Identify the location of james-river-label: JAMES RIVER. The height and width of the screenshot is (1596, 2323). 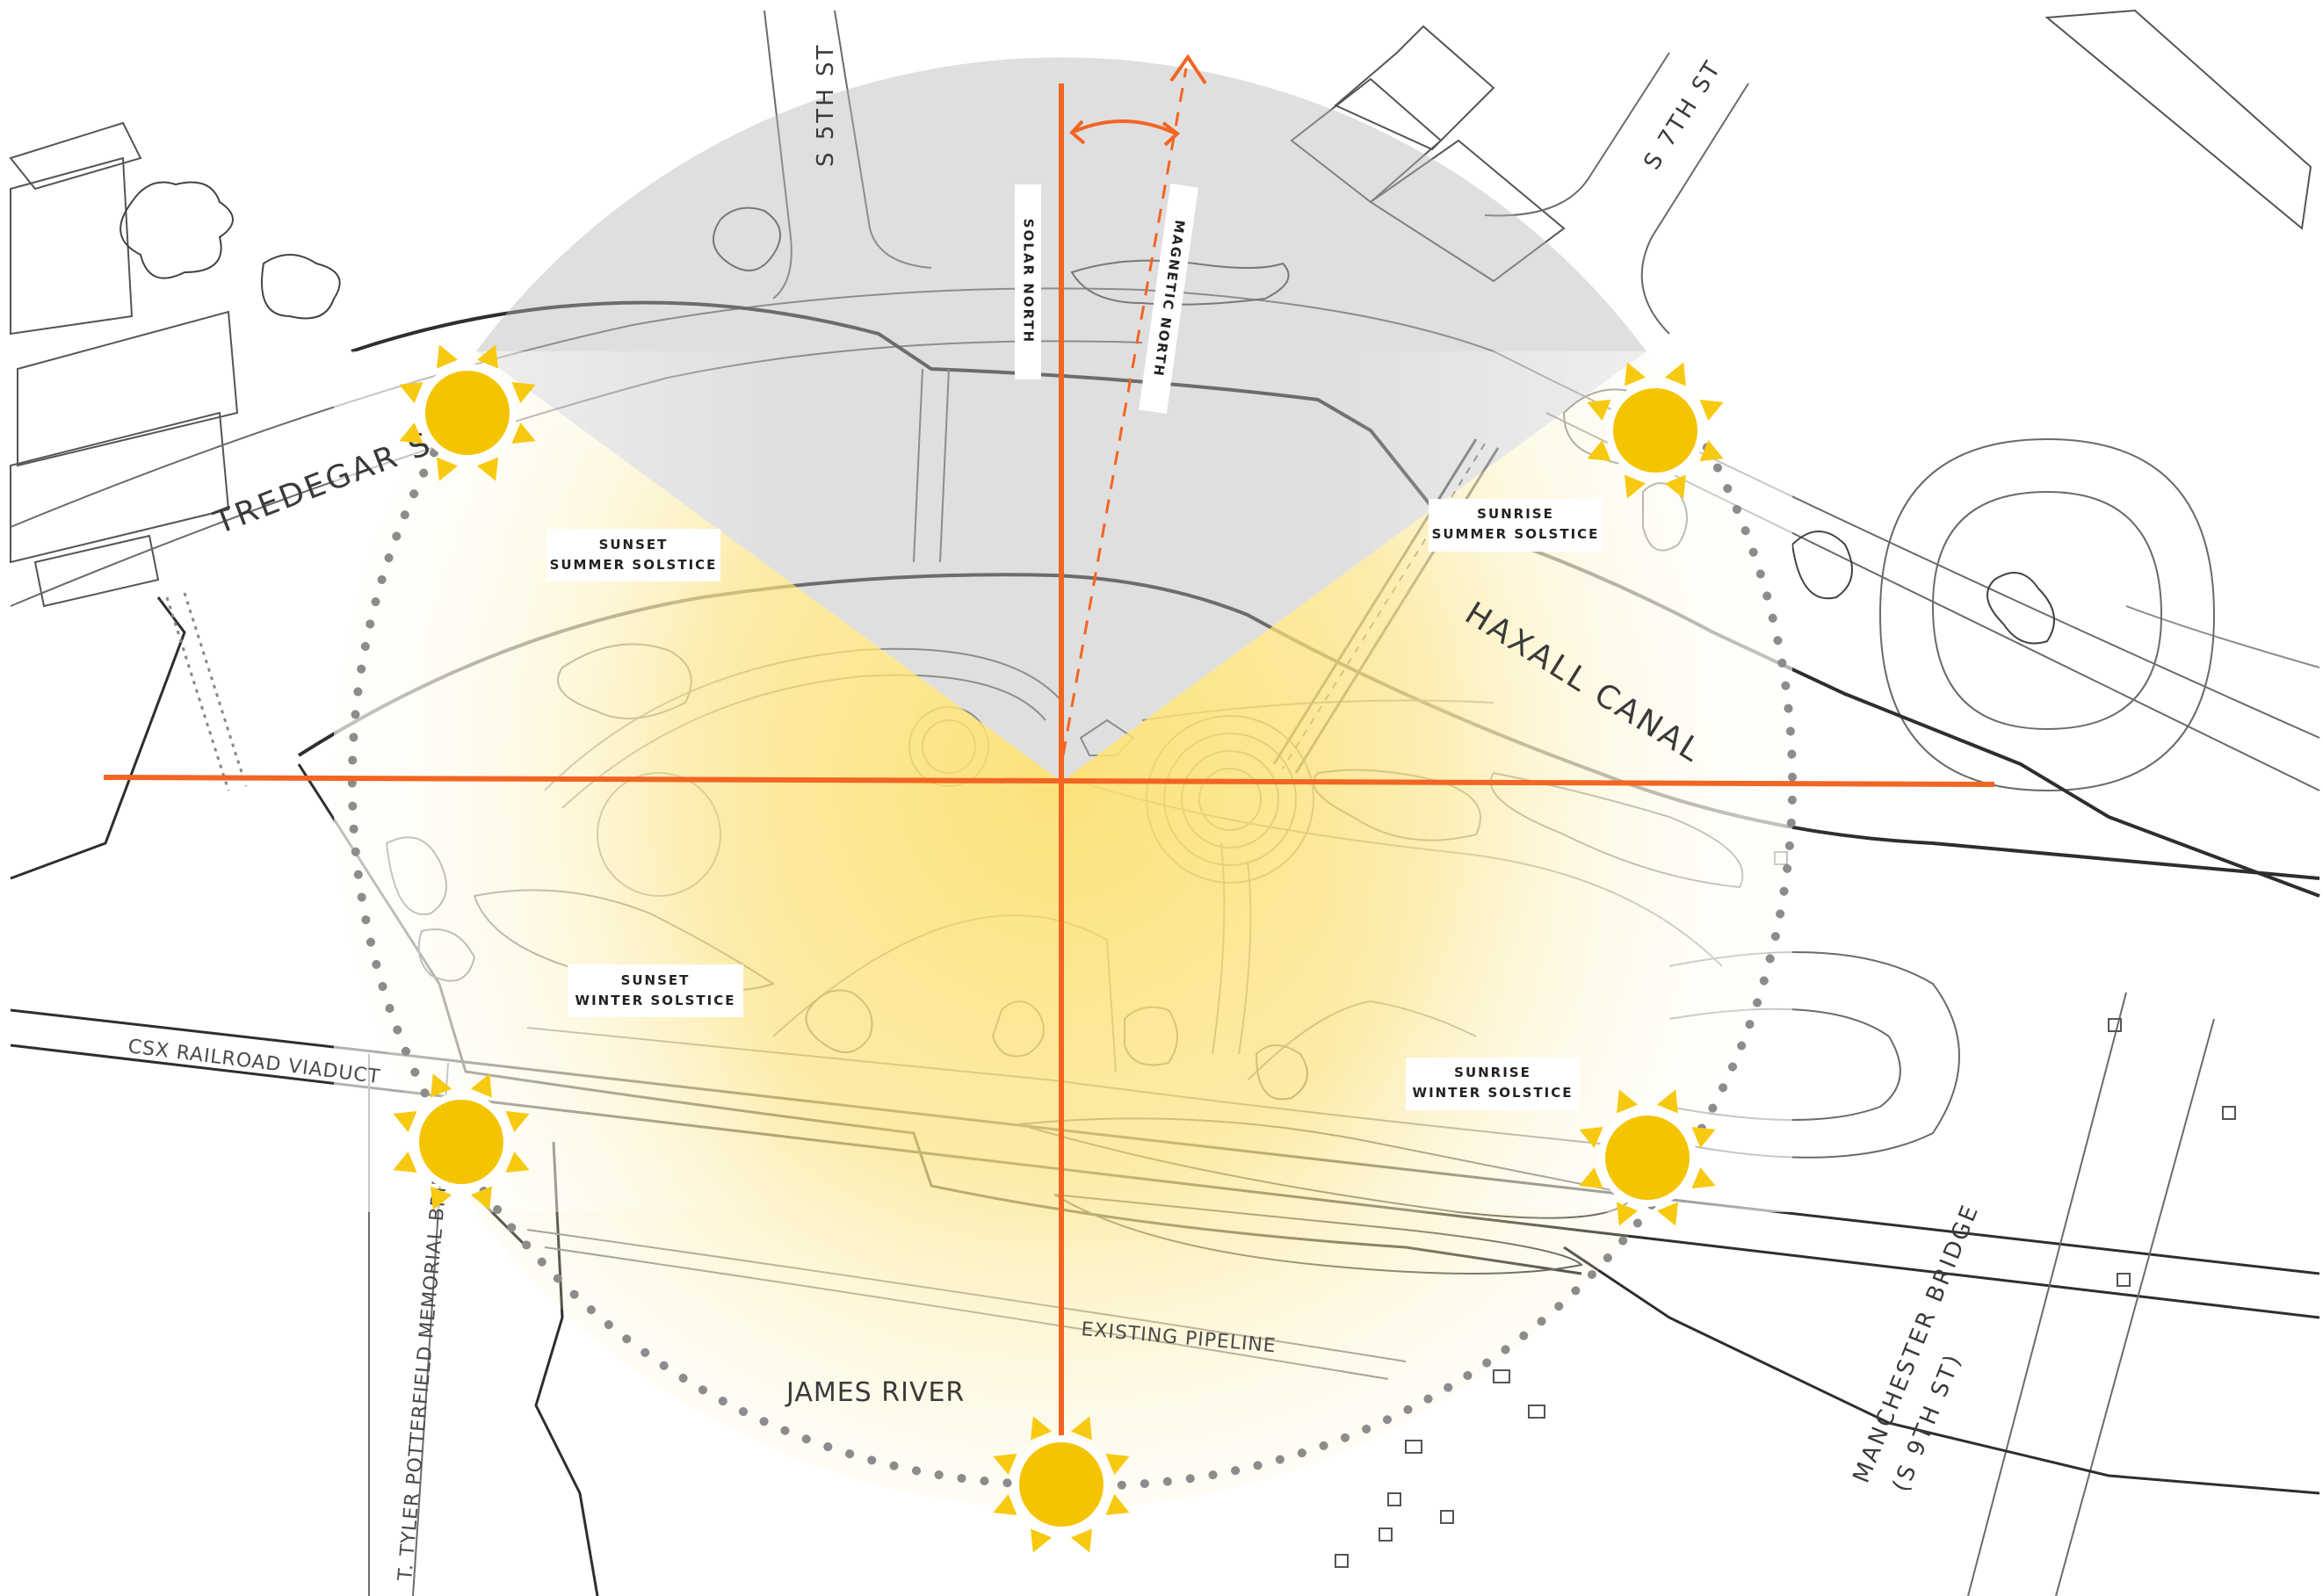
(875, 1393).